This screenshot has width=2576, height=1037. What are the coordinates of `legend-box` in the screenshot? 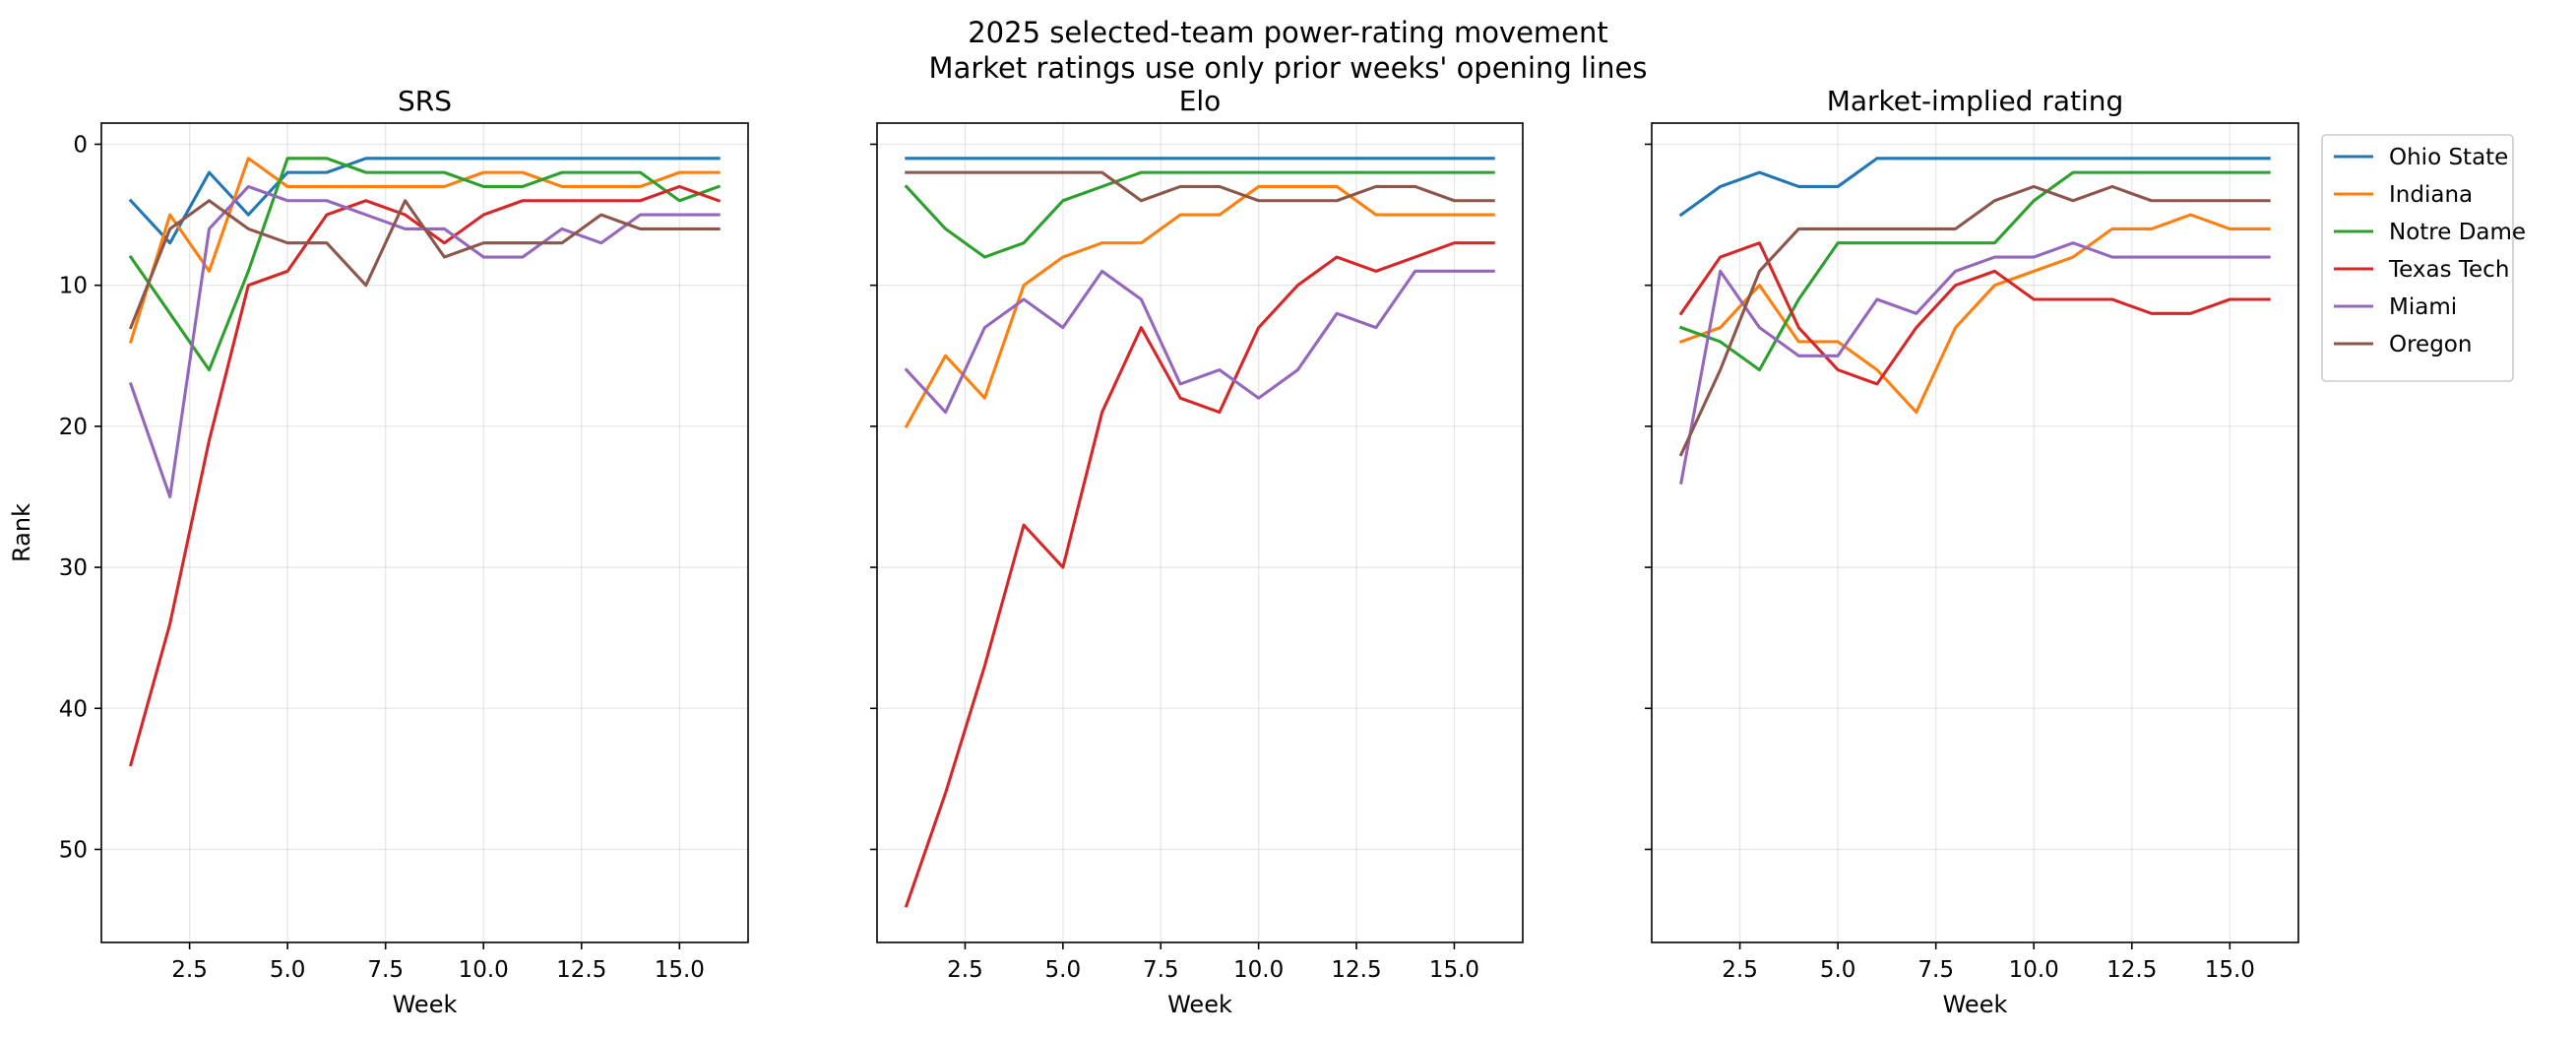 It's located at (2418, 258).